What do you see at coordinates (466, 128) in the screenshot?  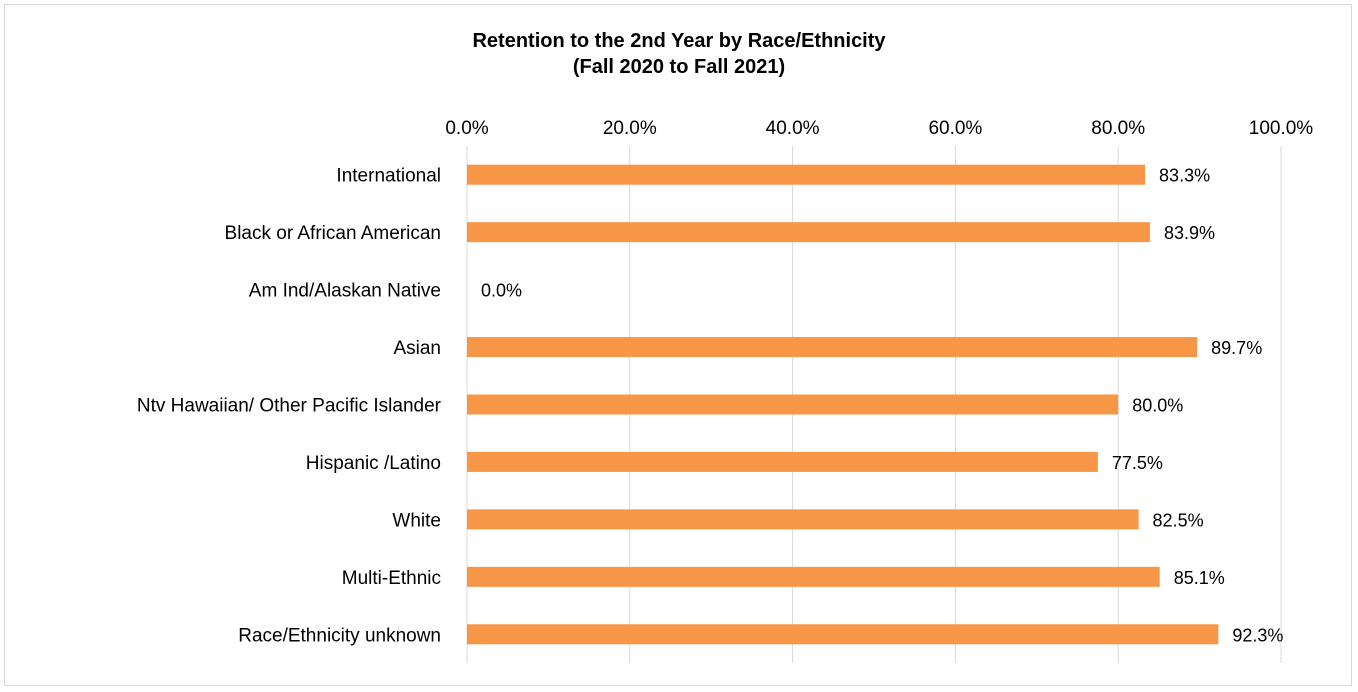 I see `x-tick-label: 0.0%` at bounding box center [466, 128].